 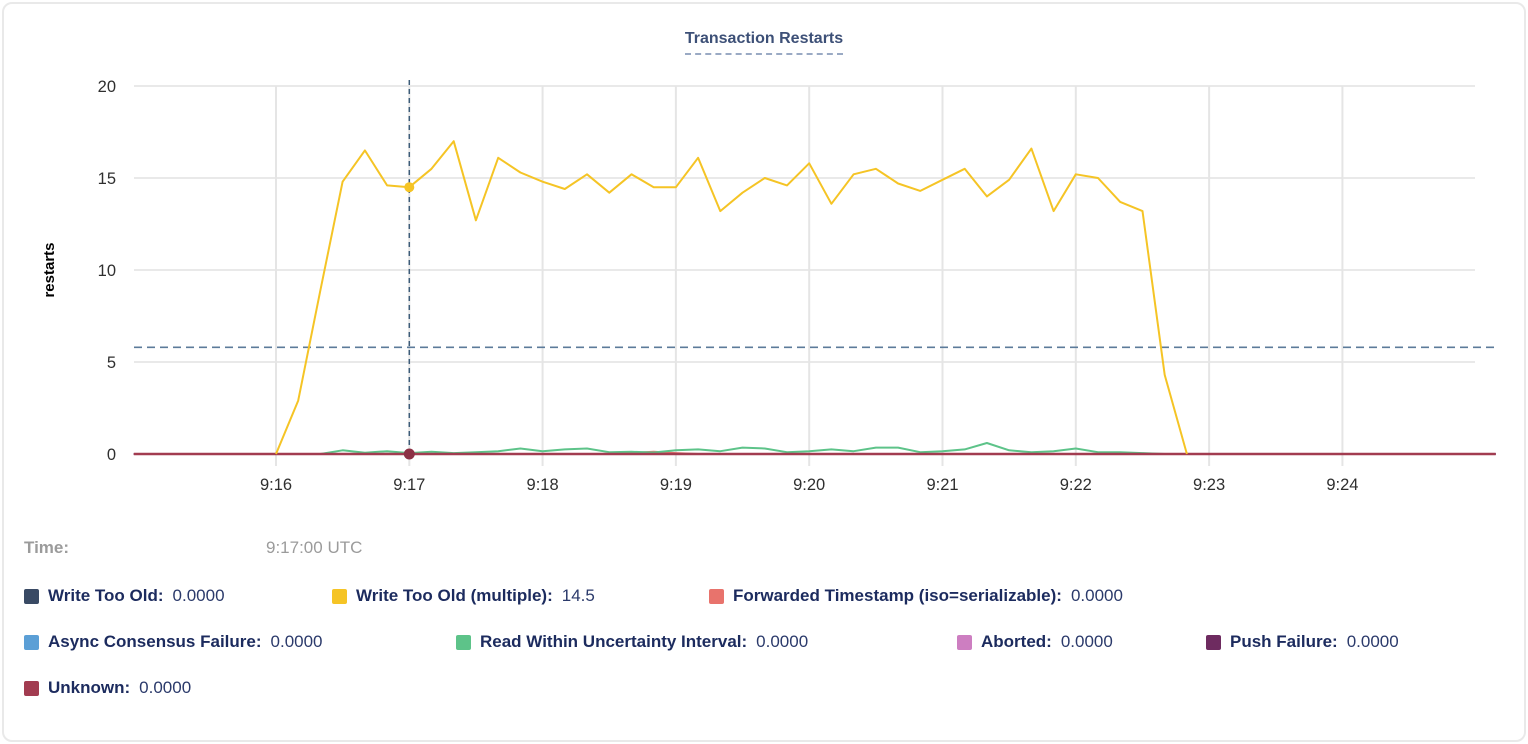 I want to click on time-label: Time:, so click(x=47, y=547).